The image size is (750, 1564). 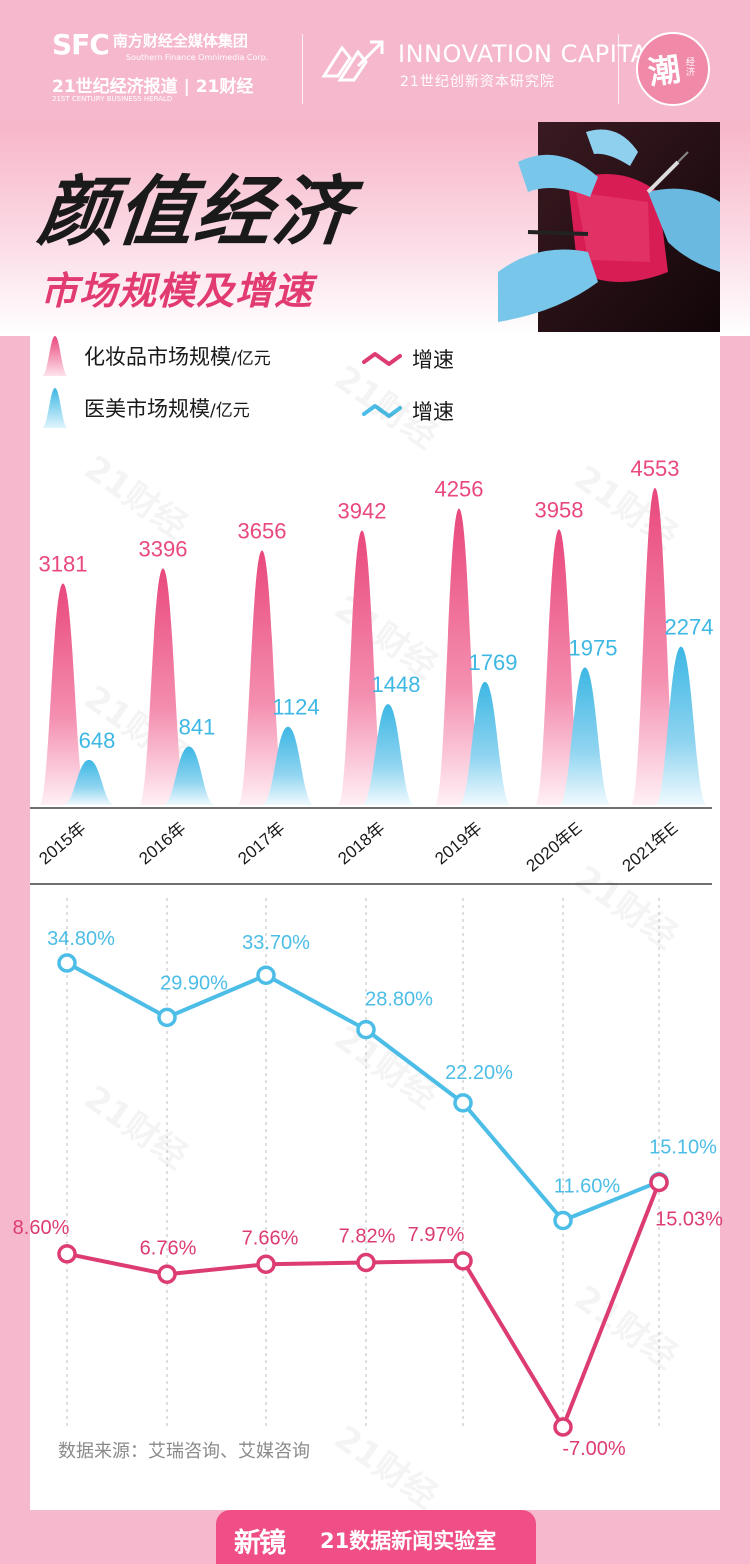 I want to click on cosmetics-growth-label: 7.66%, so click(x=270, y=1238).